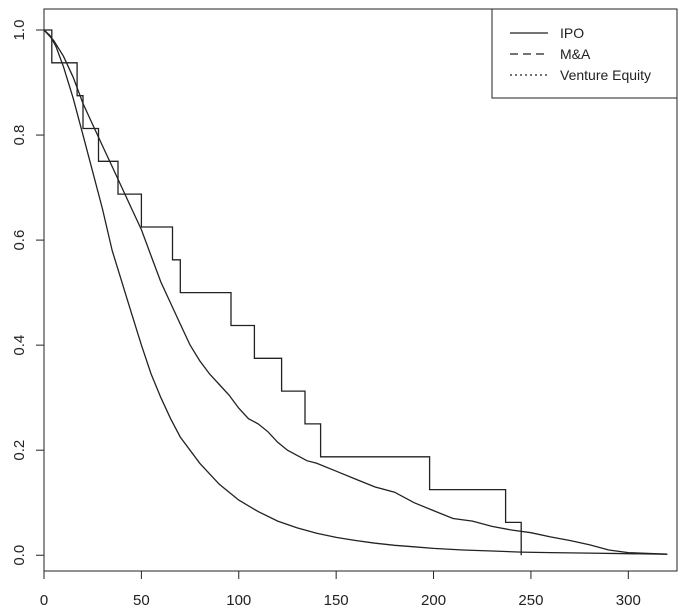 The width and height of the screenshot is (679, 611). What do you see at coordinates (605, 75) in the screenshot?
I see `legend-label-venture-equity: Venture Equity` at bounding box center [605, 75].